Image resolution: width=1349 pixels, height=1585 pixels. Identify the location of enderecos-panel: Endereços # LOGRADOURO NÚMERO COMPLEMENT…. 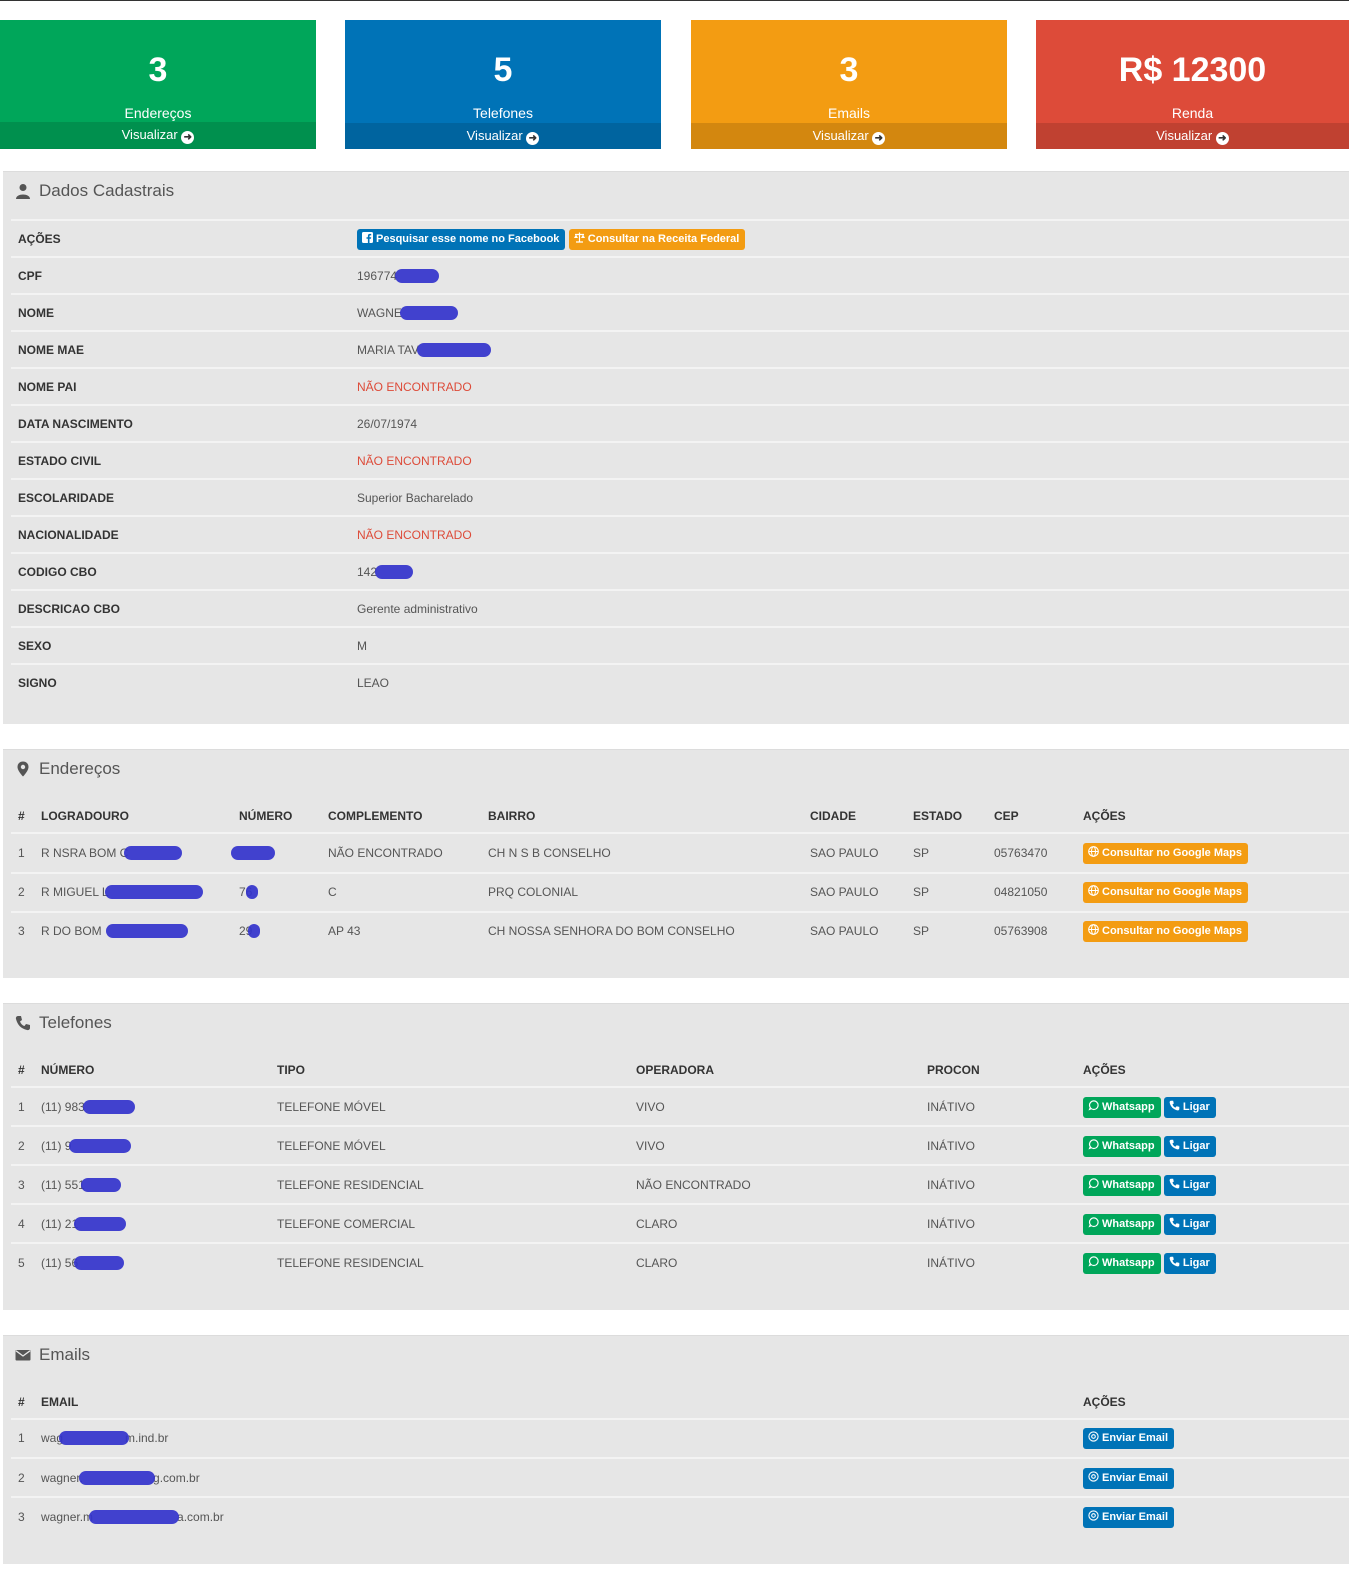
(676, 863).